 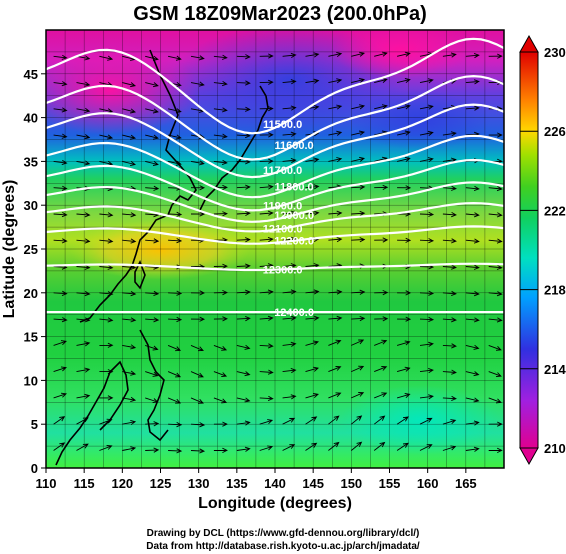 I want to click on x-tick-label: 165, so click(x=466, y=483).